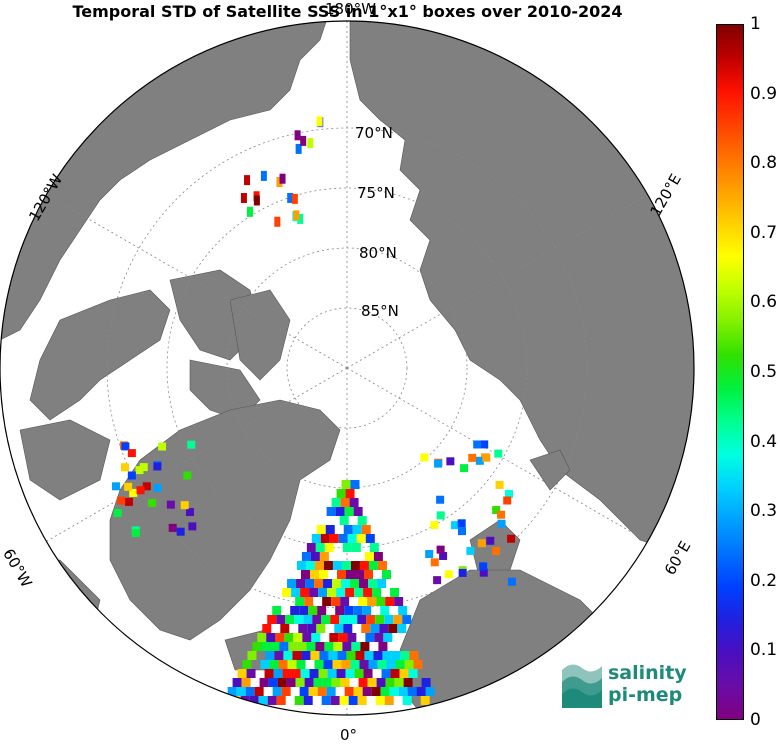  What do you see at coordinates (755, 720) in the screenshot?
I see `colorbar-tick-label: 0` at bounding box center [755, 720].